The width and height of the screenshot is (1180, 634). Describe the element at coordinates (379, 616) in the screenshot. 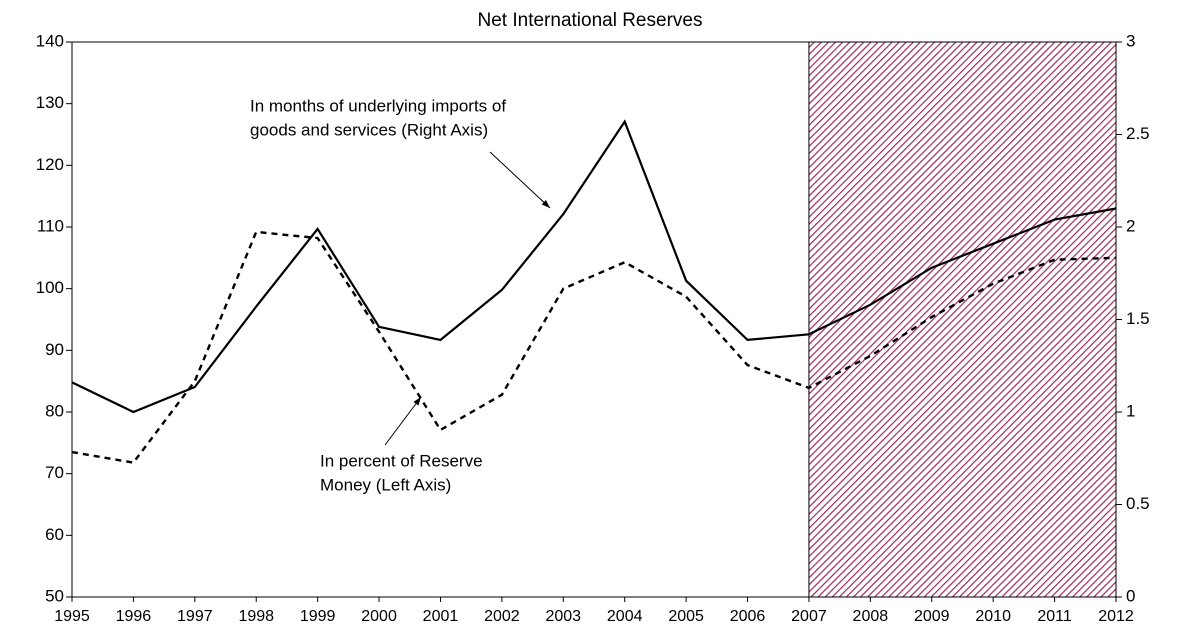

I see `x-tick-label: 2000` at that location.